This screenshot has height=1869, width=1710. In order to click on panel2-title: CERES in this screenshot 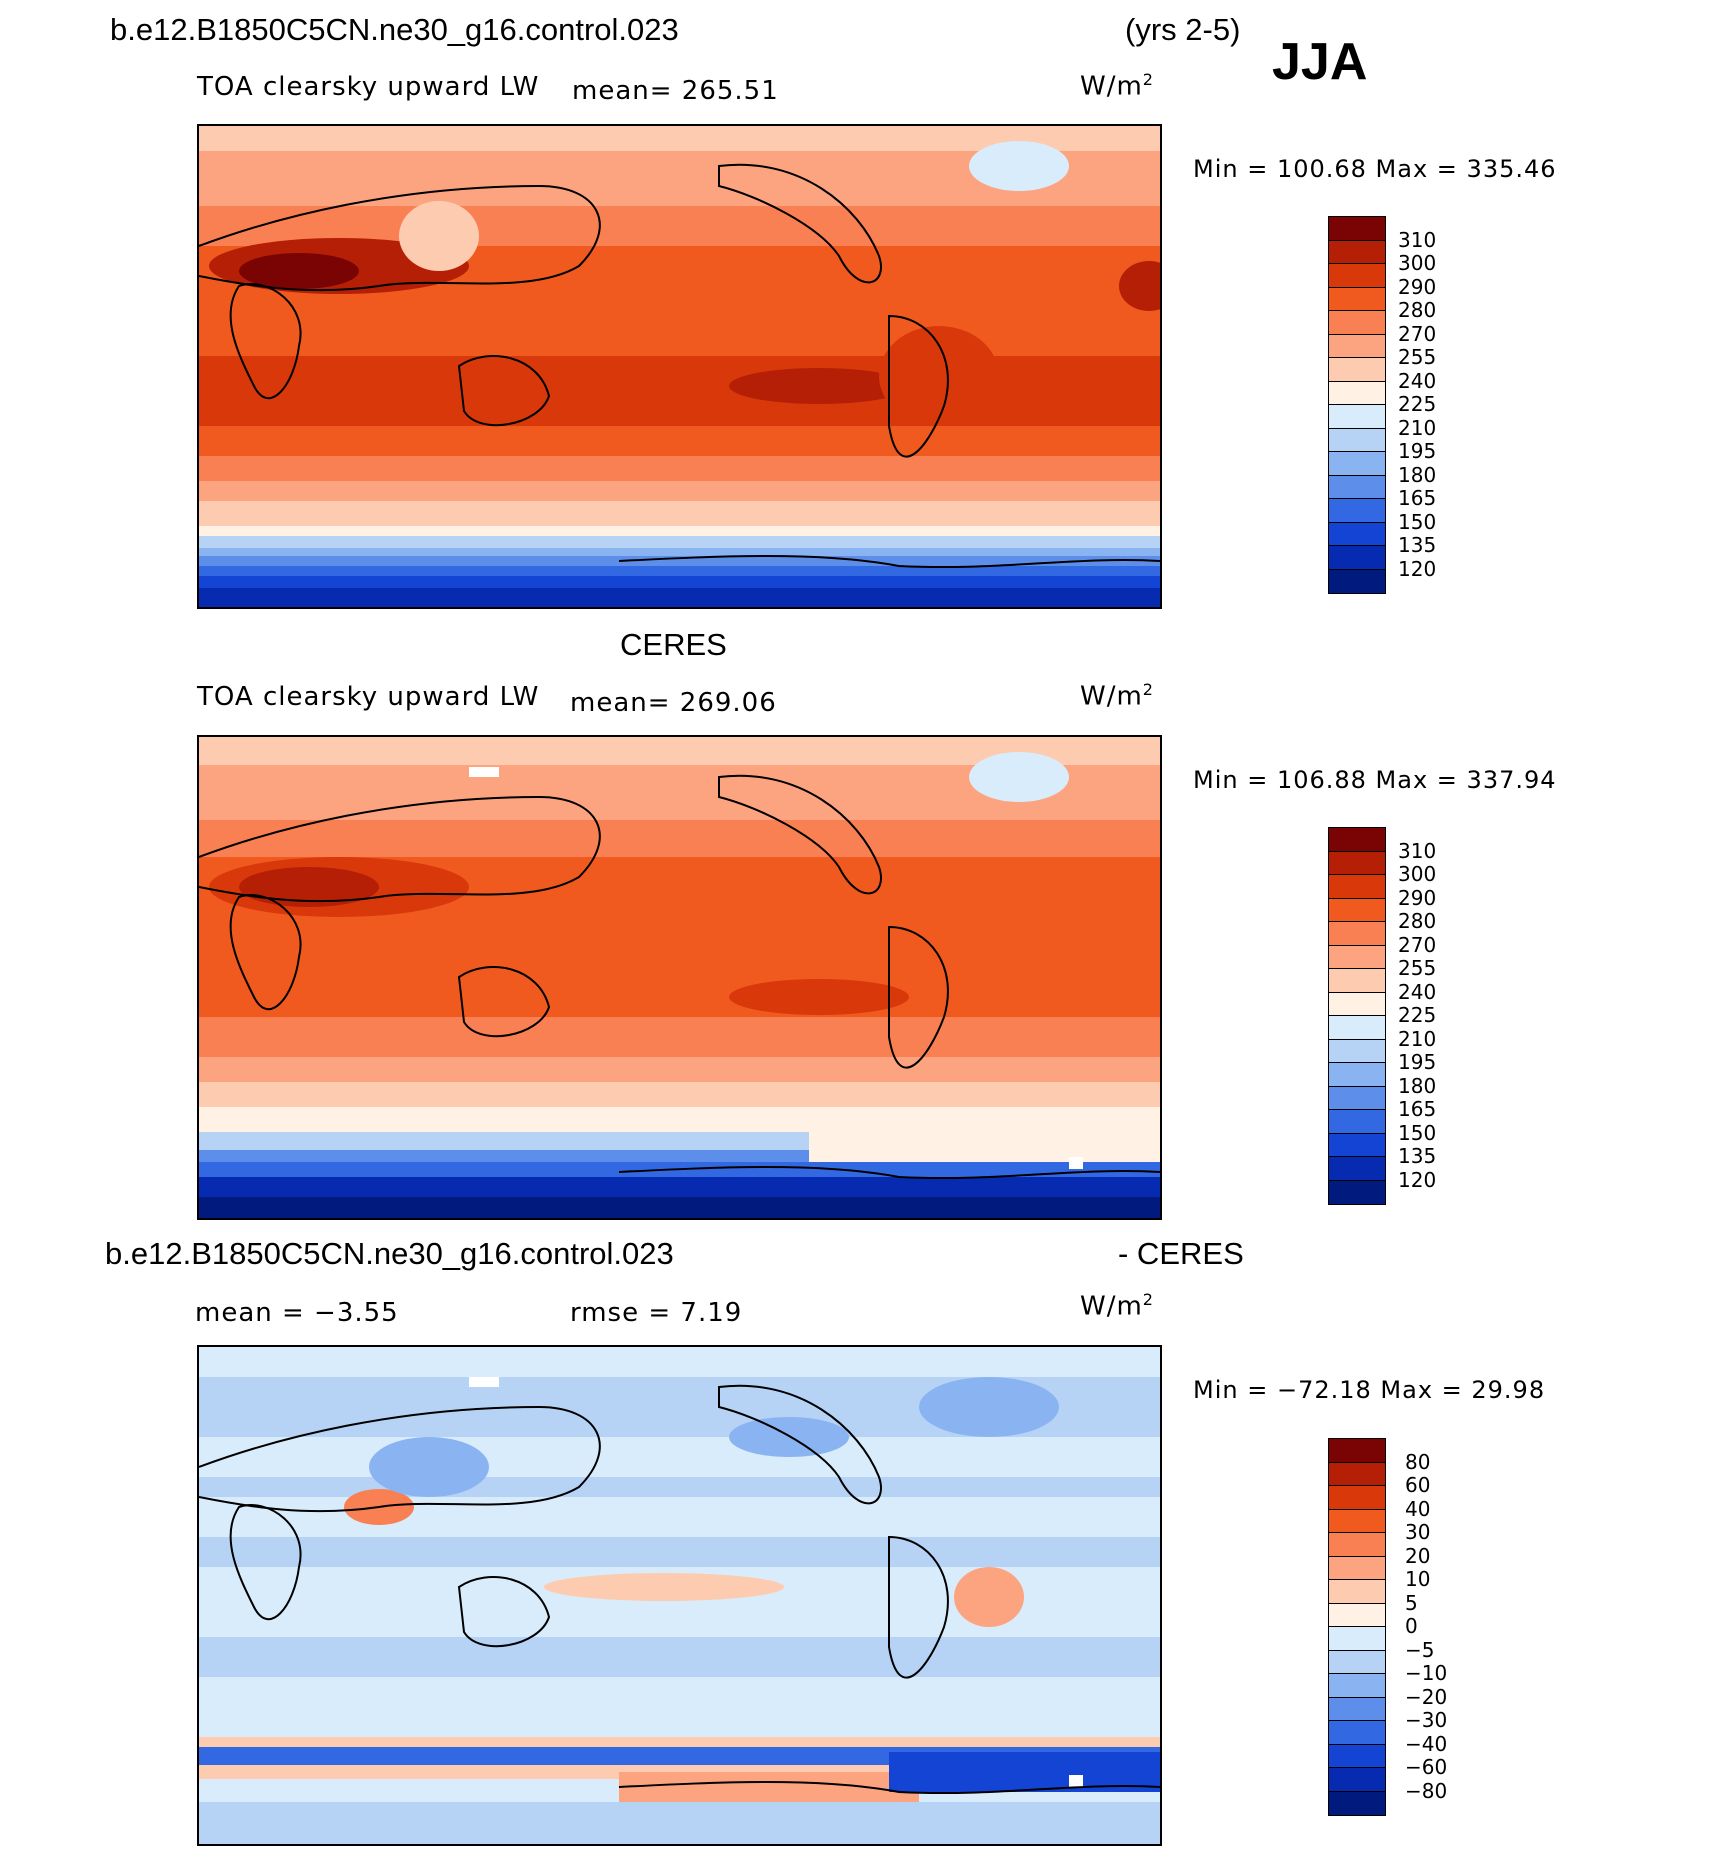, I will do `click(673, 644)`.